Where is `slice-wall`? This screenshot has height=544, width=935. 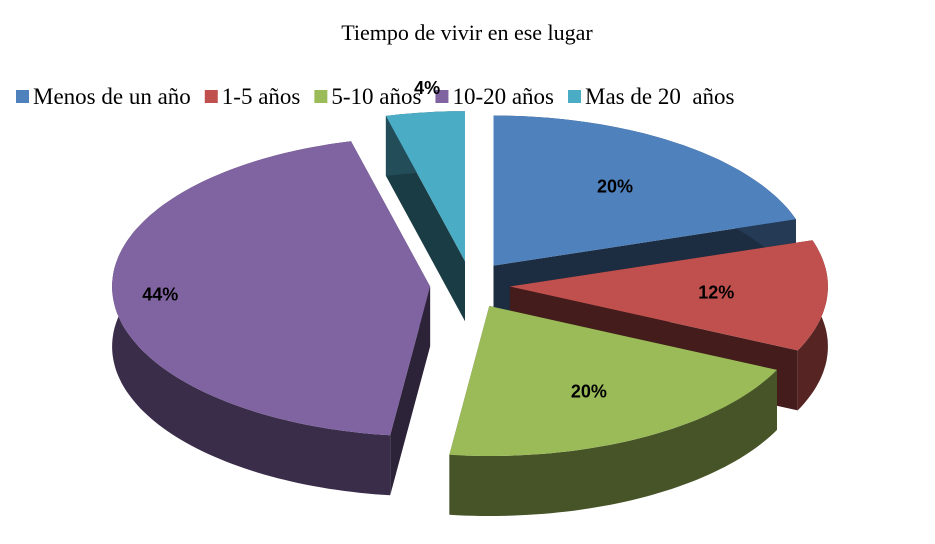
slice-wall is located at coordinates (410, 391).